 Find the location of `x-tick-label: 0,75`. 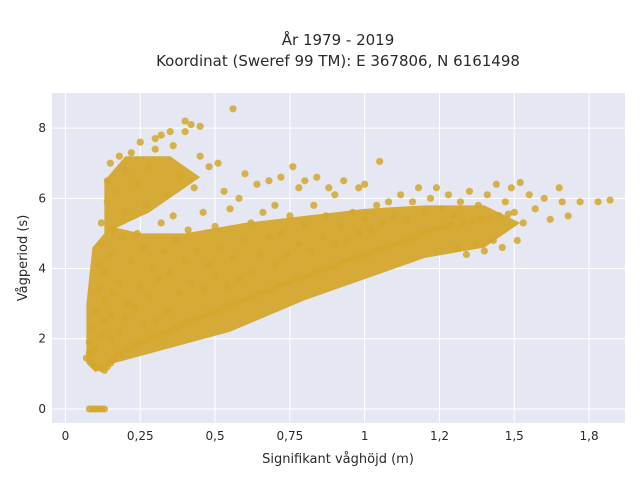

x-tick-label: 0,75 is located at coordinates (290, 436).